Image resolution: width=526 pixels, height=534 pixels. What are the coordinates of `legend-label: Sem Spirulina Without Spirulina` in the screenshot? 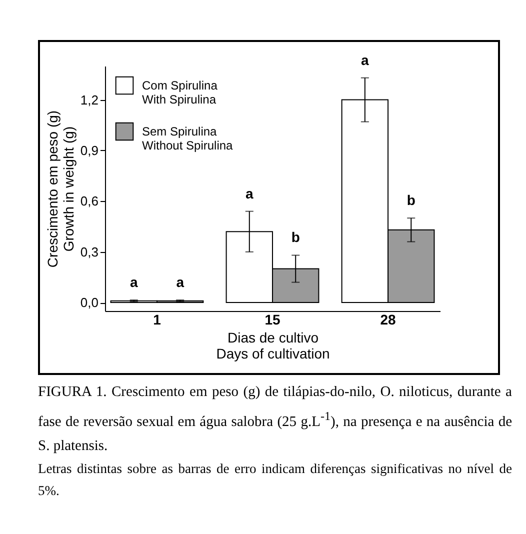 It's located at (188, 138).